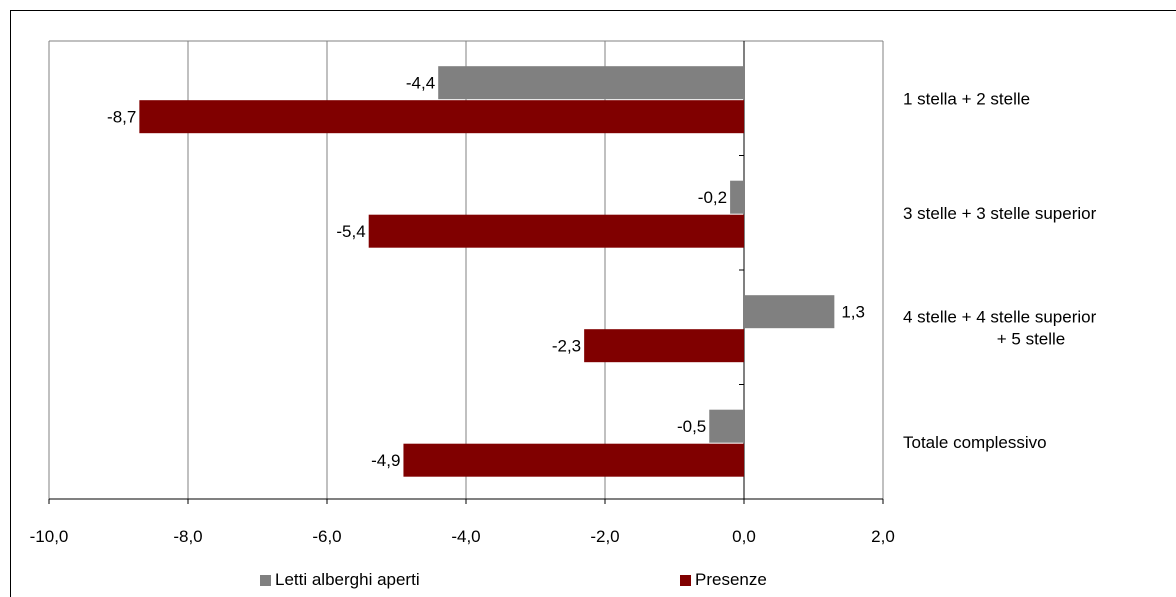 This screenshot has height=597, width=1176. Describe the element at coordinates (1031, 338) in the screenshot. I see `category-label-2-line2: + 5 stelle` at that location.